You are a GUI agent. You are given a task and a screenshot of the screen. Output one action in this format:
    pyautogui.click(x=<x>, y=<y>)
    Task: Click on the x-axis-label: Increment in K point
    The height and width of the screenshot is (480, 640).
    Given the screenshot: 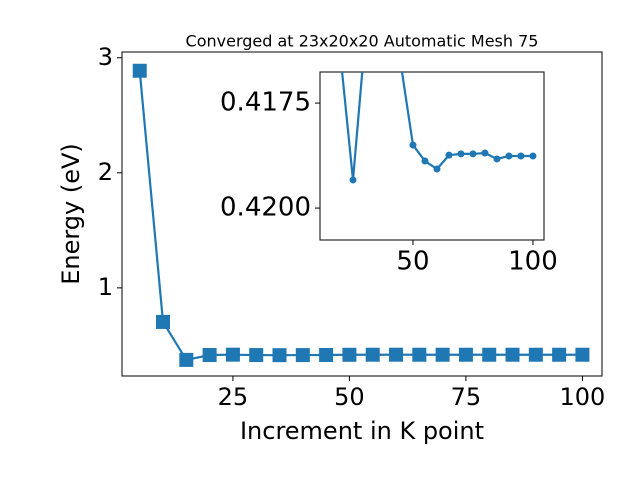 What is the action you would take?
    pyautogui.click(x=362, y=431)
    